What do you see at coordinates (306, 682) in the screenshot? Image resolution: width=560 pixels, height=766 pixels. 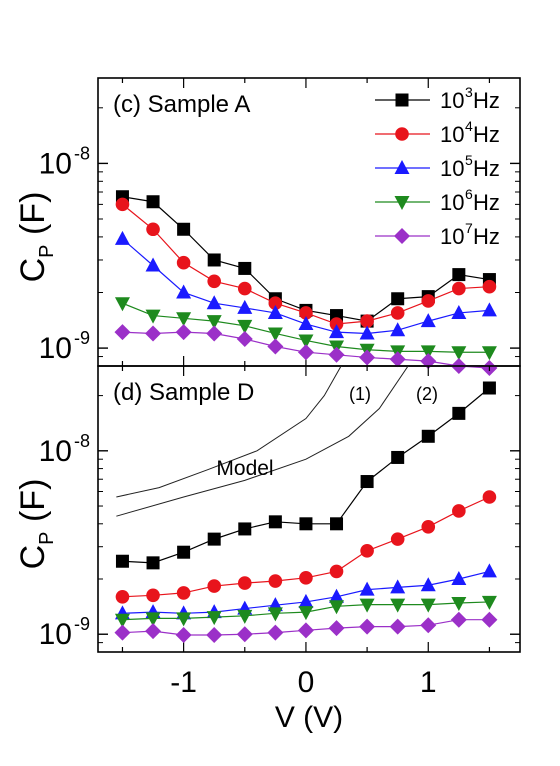 I see `x-tick-label: 0` at bounding box center [306, 682].